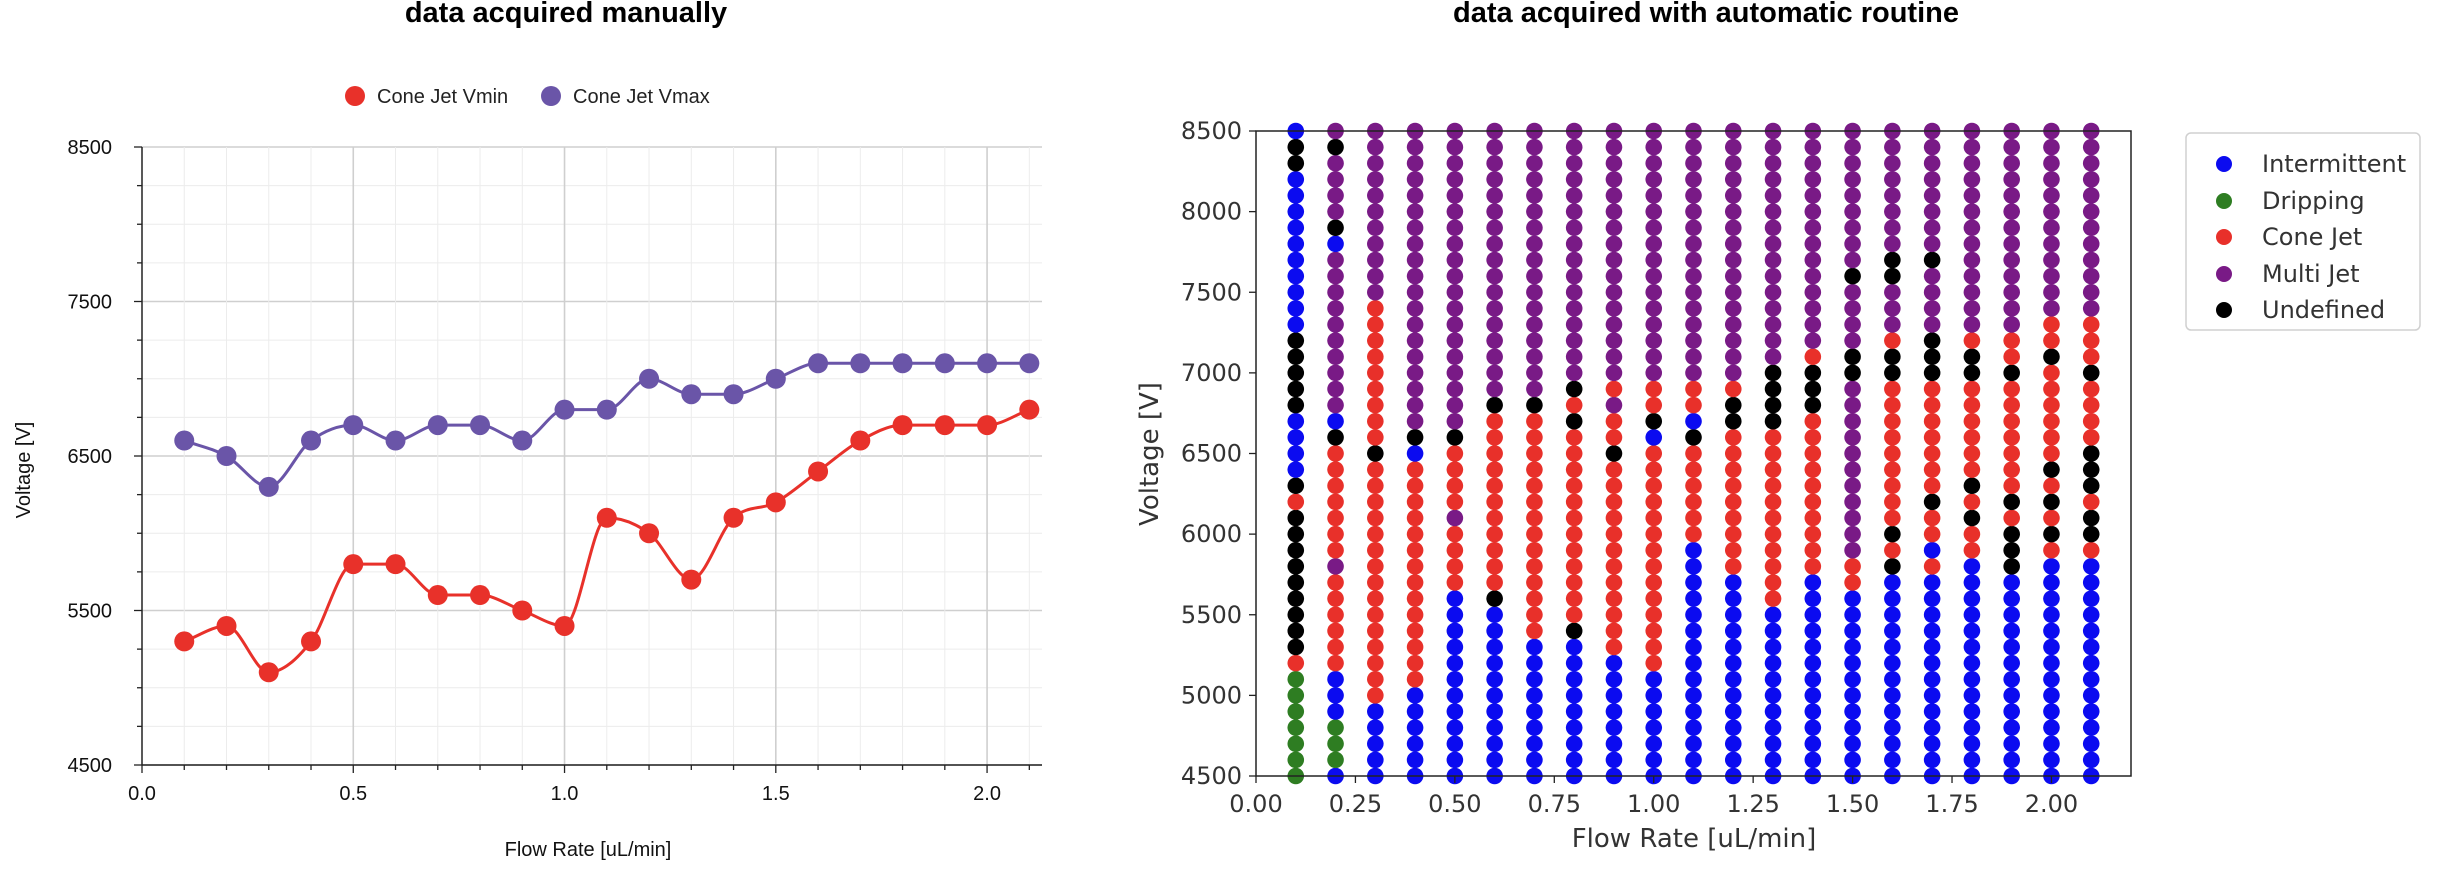 The width and height of the screenshot is (2442, 892). Describe the element at coordinates (987, 794) in the screenshot. I see `left-x-tick-label: 2.0` at that location.